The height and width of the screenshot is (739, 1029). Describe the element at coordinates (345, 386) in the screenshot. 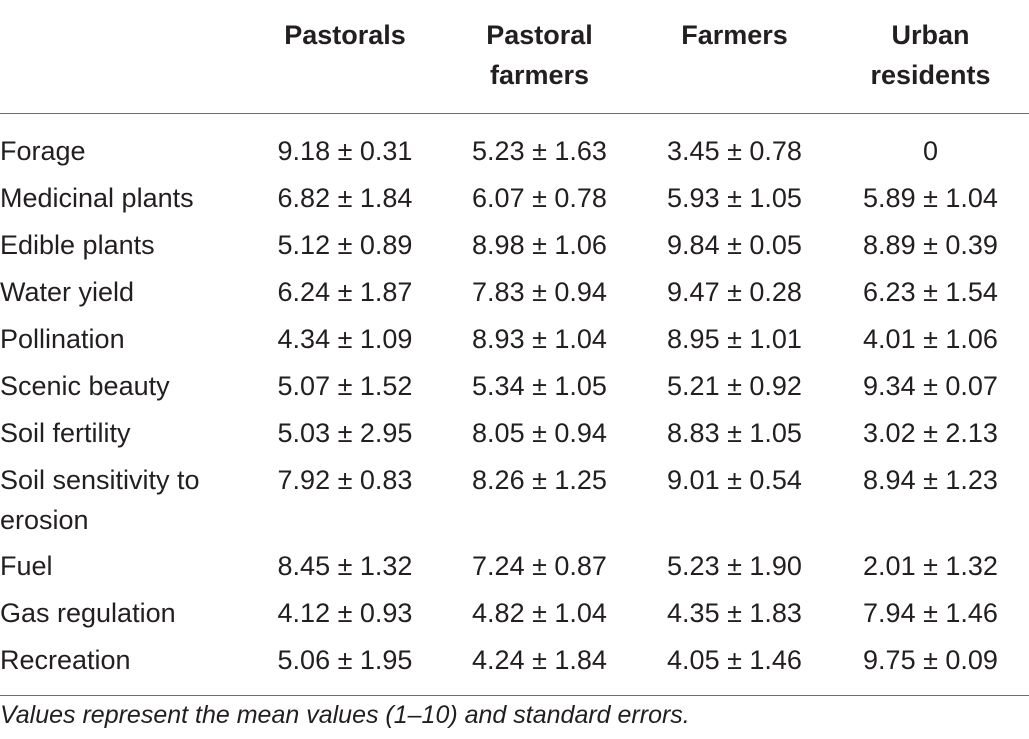

I see `cell-pastorals: 5.07 ± 1.52` at that location.